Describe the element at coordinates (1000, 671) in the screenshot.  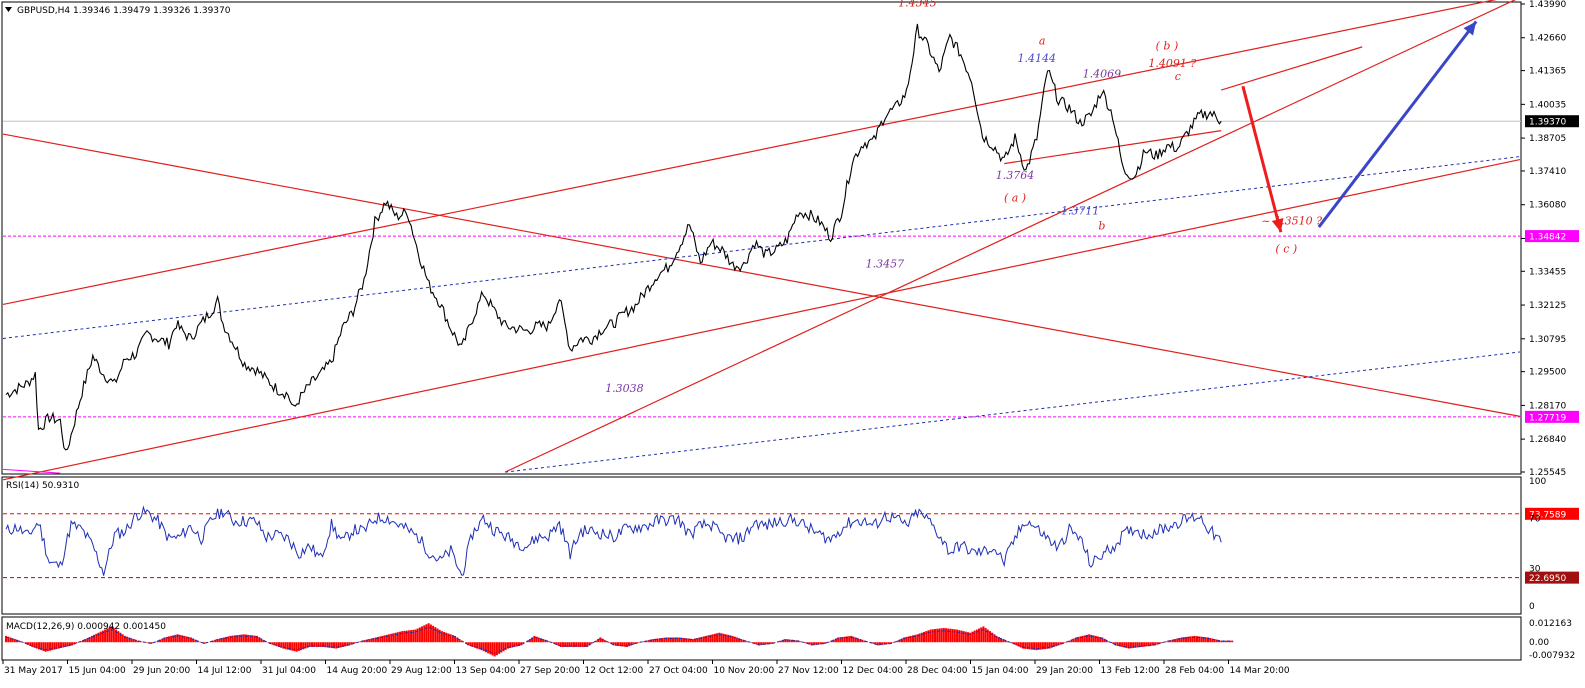
I see `time-tick-label: 15 Jan 04:00` at that location.